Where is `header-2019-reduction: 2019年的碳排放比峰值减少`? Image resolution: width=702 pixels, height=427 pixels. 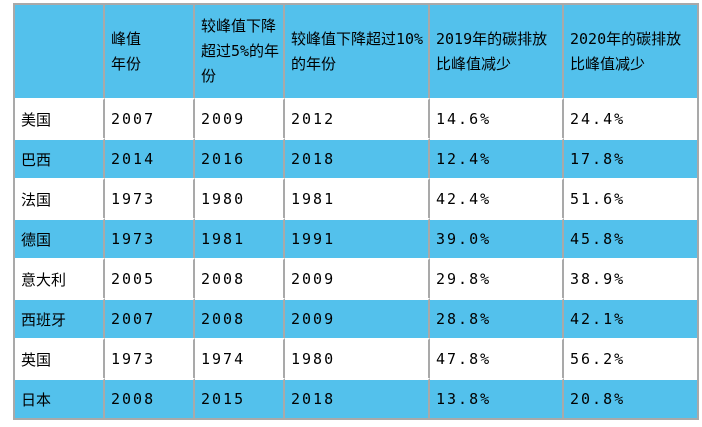
header-2019-reduction: 2019年的碳排放比峰值减少 is located at coordinates (497, 51).